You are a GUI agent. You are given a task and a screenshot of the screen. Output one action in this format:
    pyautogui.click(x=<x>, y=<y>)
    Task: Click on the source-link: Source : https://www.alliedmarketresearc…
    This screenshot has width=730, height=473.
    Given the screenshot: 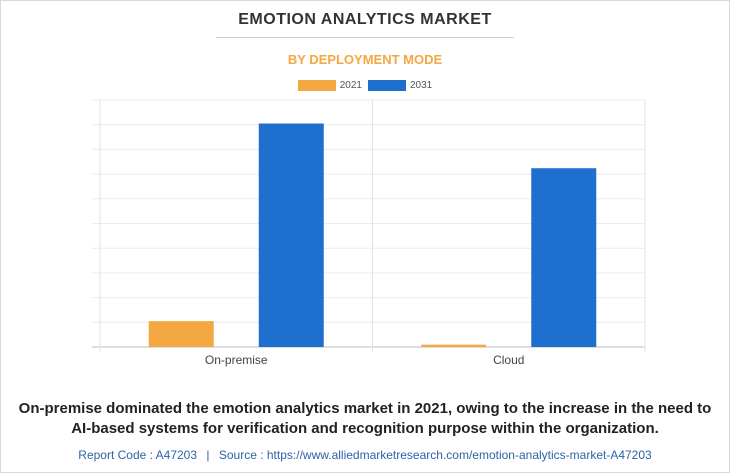 What is the action you would take?
    pyautogui.click(x=435, y=455)
    